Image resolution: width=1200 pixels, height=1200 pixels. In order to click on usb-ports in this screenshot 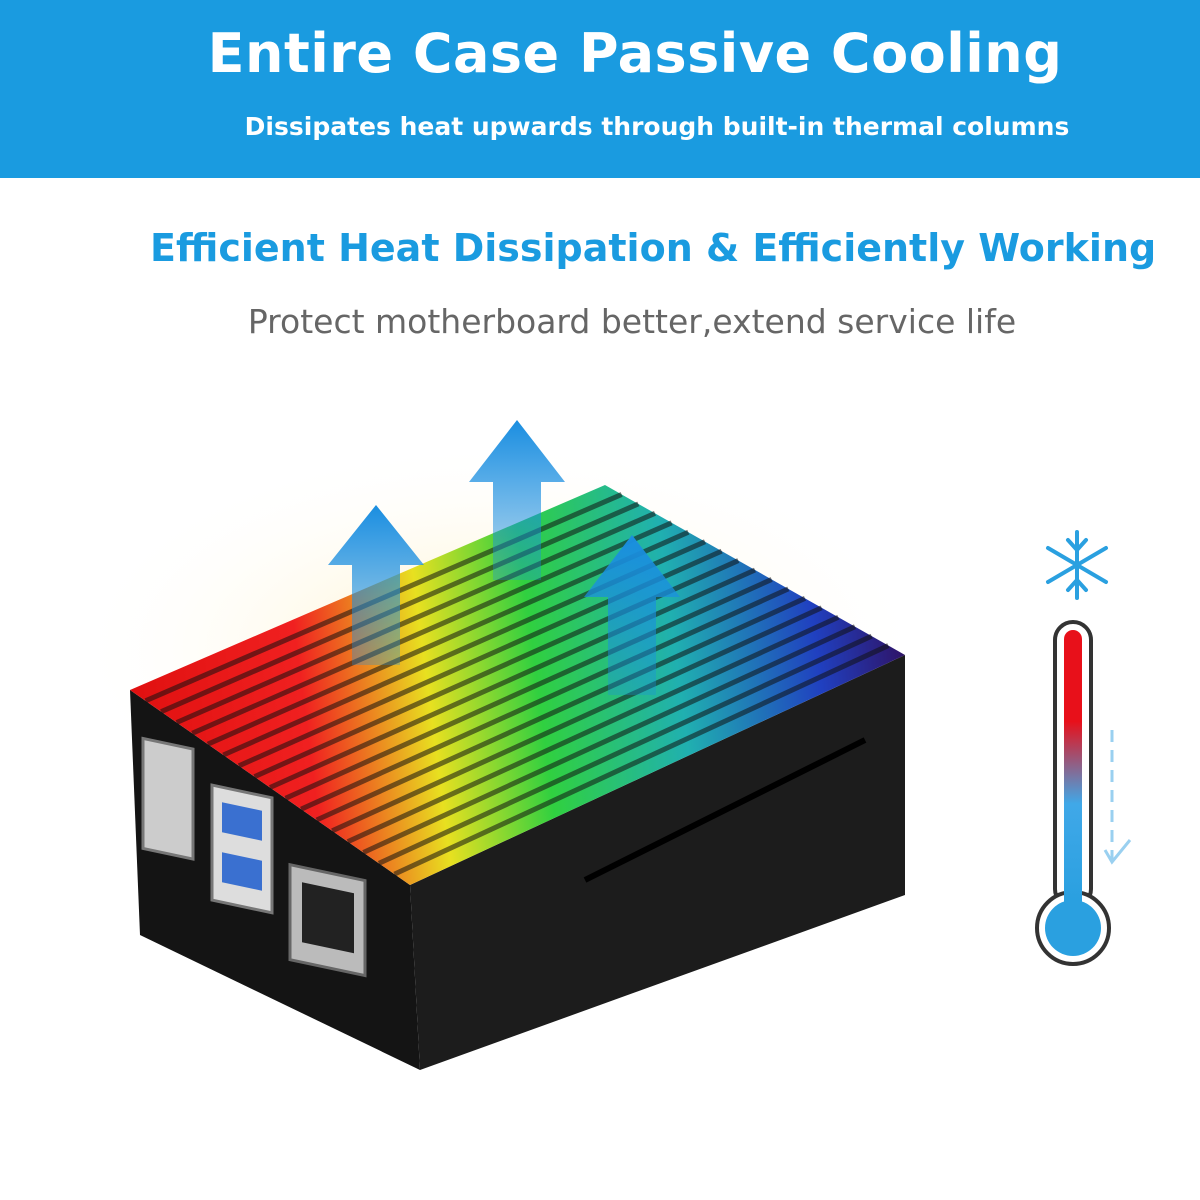, I will do `click(254, 857)`.